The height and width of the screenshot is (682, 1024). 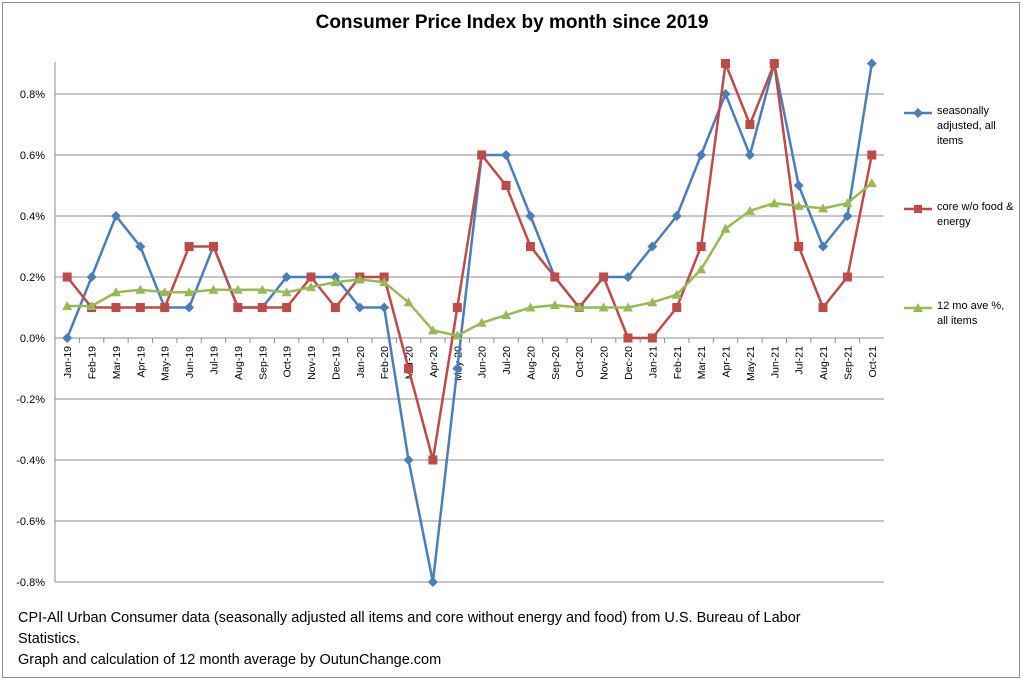 I want to click on x-tick-label: Sep-21, so click(x=848, y=363).